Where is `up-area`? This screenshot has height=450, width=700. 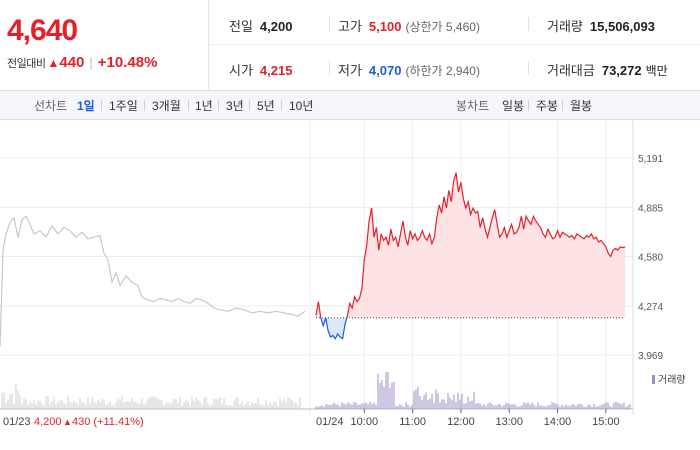 up-area is located at coordinates (471, 245).